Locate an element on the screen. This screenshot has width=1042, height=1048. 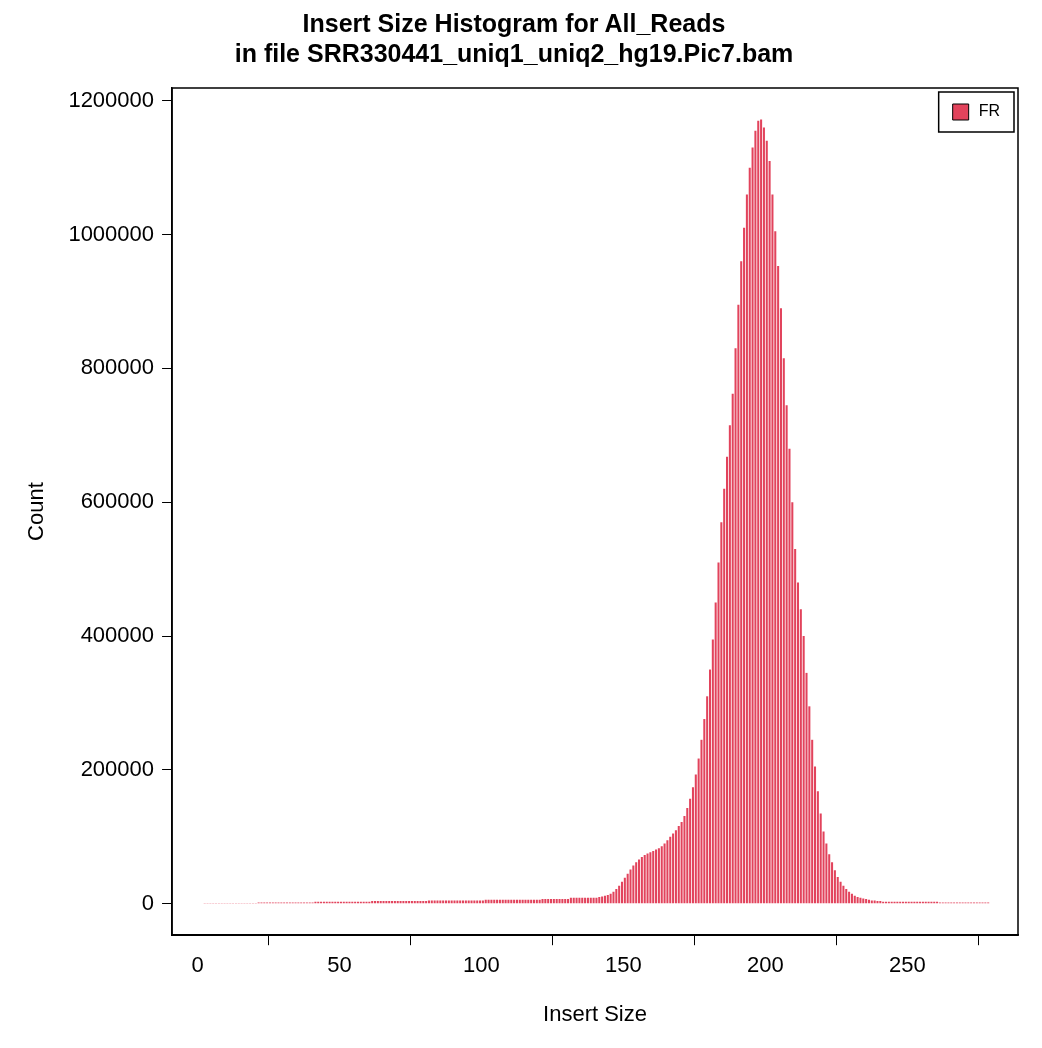
legend-label: FR is located at coordinates (989, 111).